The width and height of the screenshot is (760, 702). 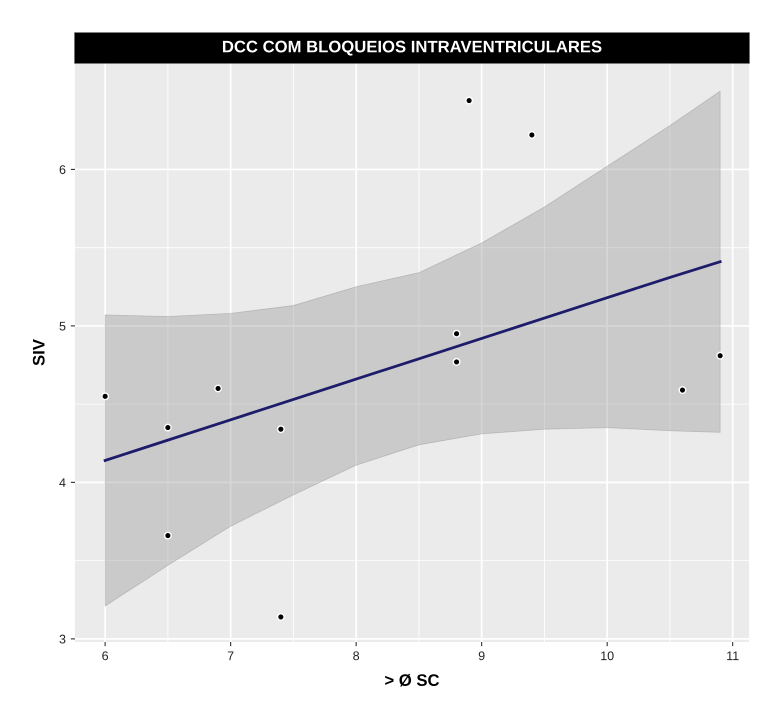 I want to click on x-tick-label: 9, so click(x=481, y=655).